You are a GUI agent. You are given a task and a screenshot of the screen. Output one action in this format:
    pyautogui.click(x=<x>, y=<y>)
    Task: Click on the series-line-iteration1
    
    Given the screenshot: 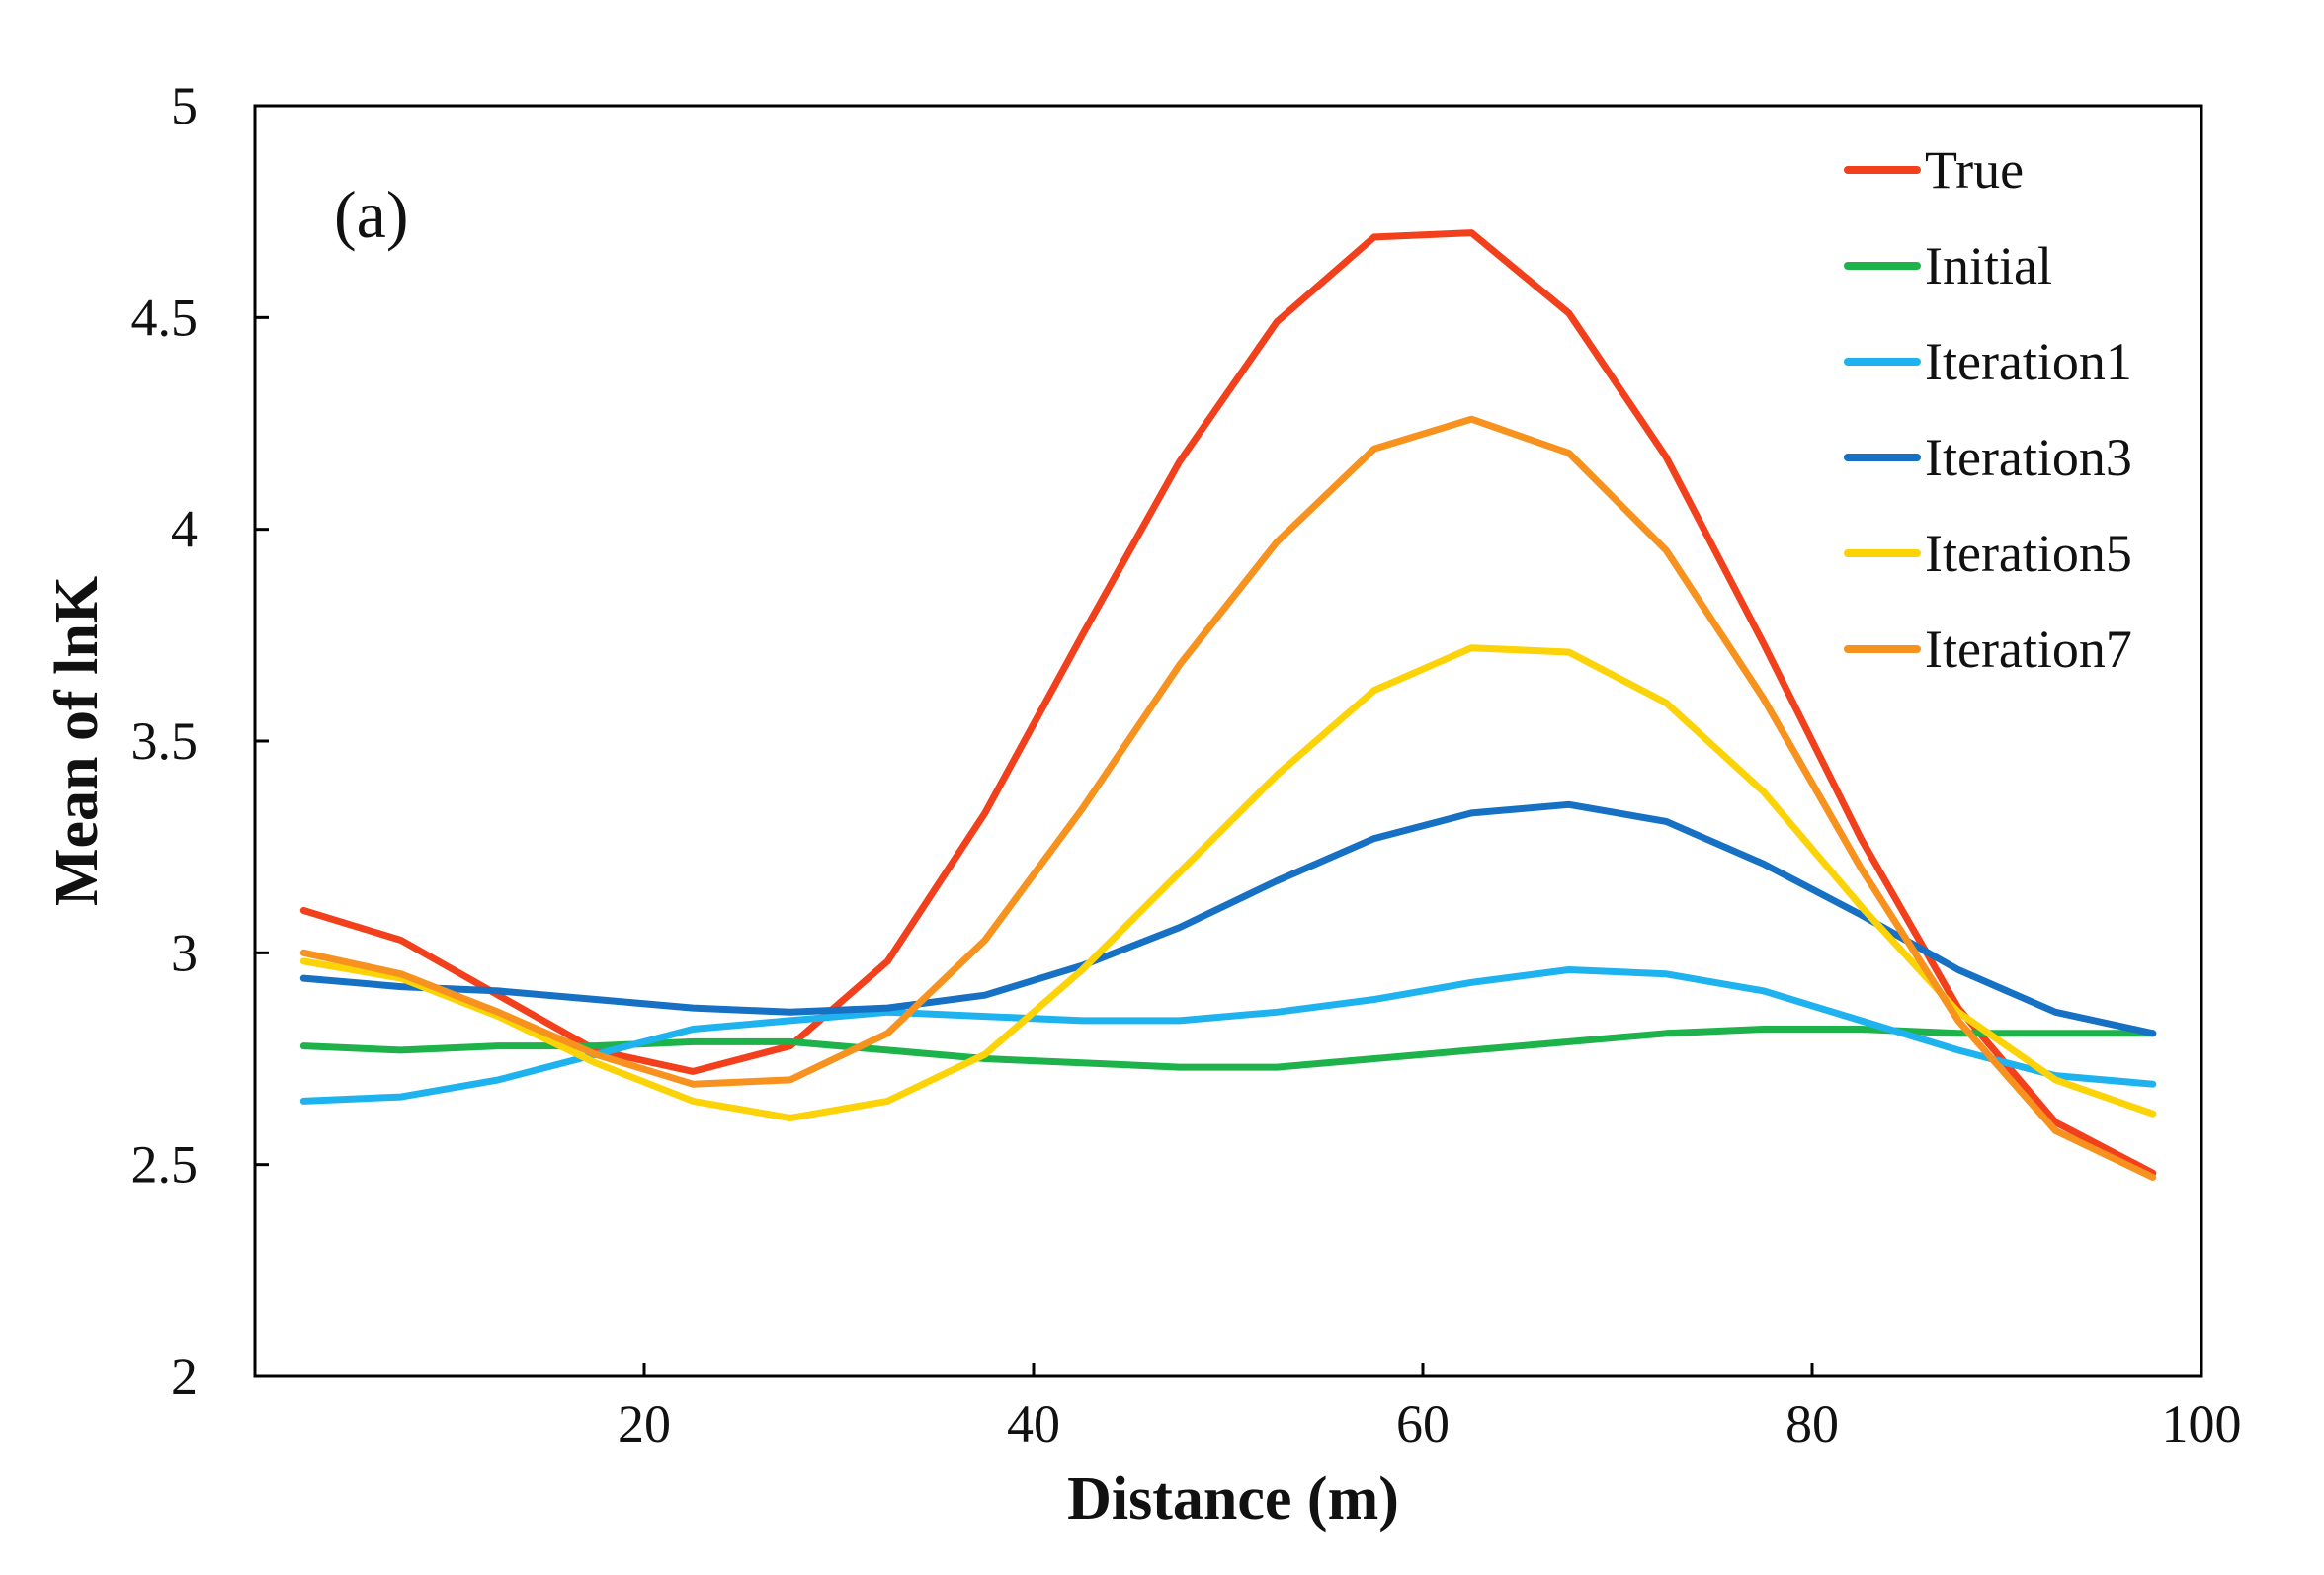 What is the action you would take?
    pyautogui.click(x=1228, y=1035)
    